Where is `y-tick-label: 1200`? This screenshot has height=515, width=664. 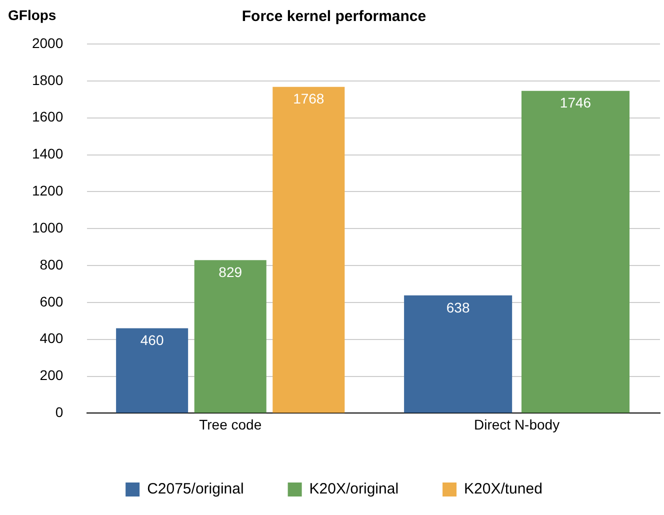
y-tick-label: 1200 is located at coordinates (48, 190).